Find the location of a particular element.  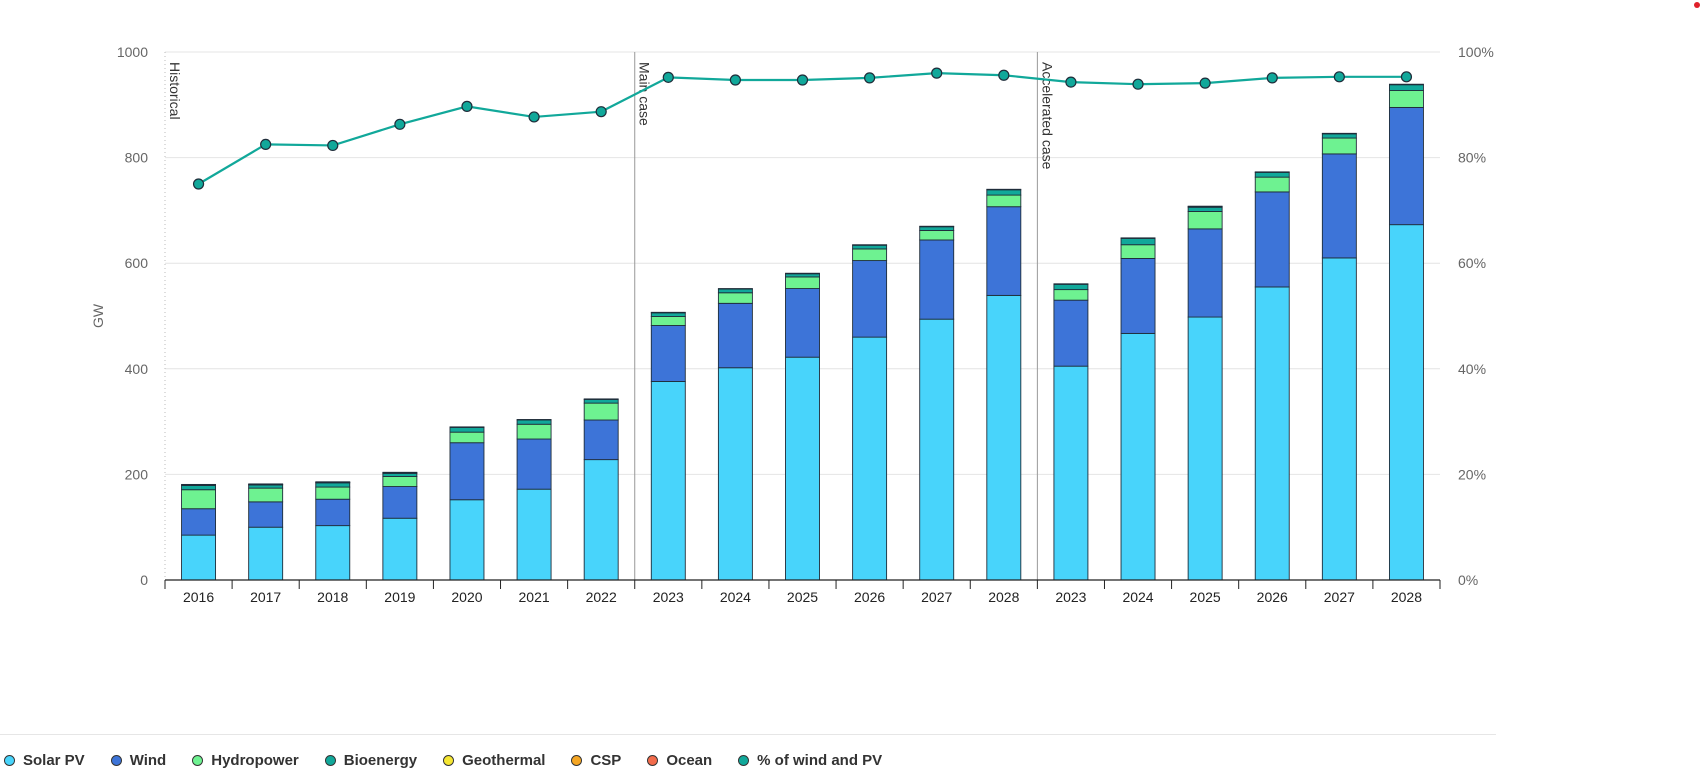

legend-item-hydropower: Hydropower is located at coordinates (245, 760).